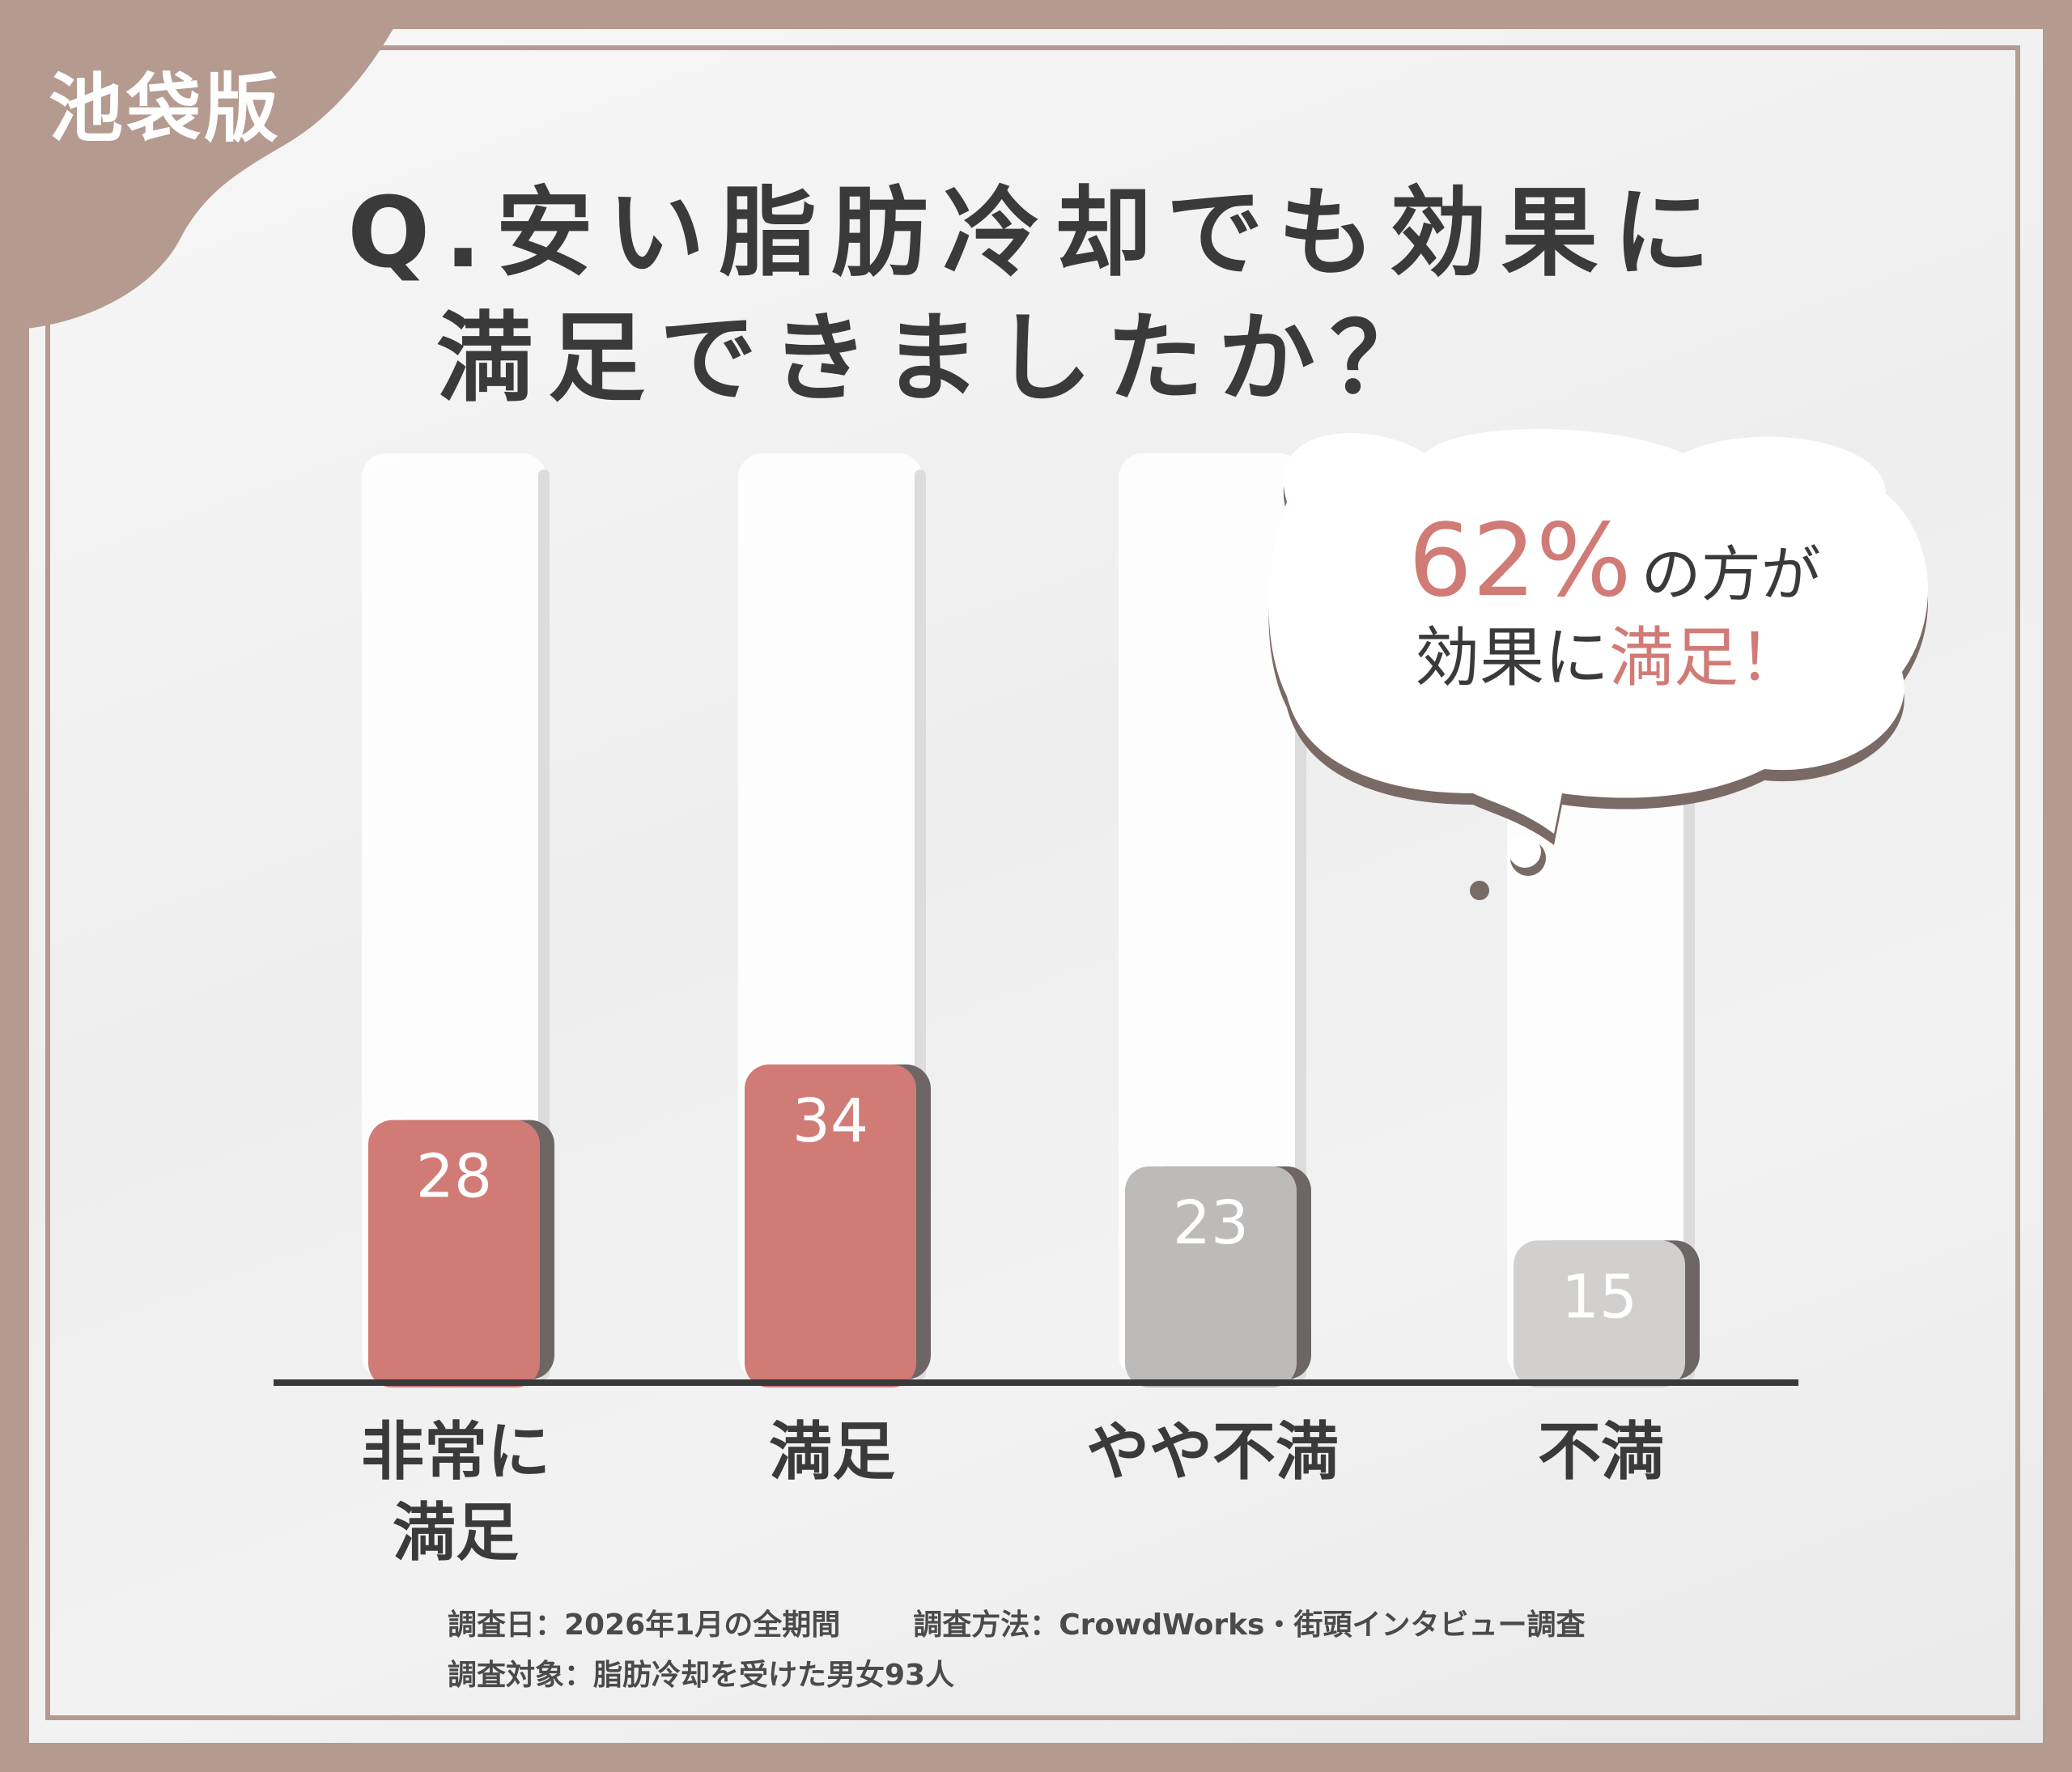 The width and height of the screenshot is (2072, 1772). Describe the element at coordinates (1249, 1625) in the screenshot. I see `survey-method: 調査方法：CrowdWorks・街頭インタビュー調査` at that location.